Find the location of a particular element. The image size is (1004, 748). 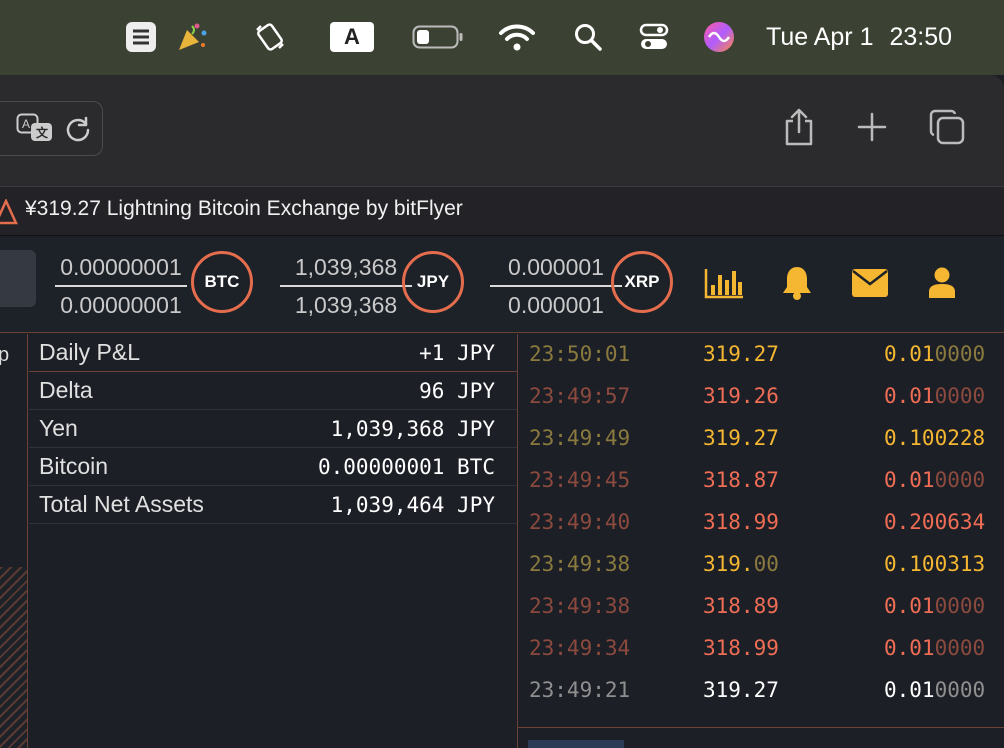

asset-row: Daily P&L +1 JPY is located at coordinates (273, 353).